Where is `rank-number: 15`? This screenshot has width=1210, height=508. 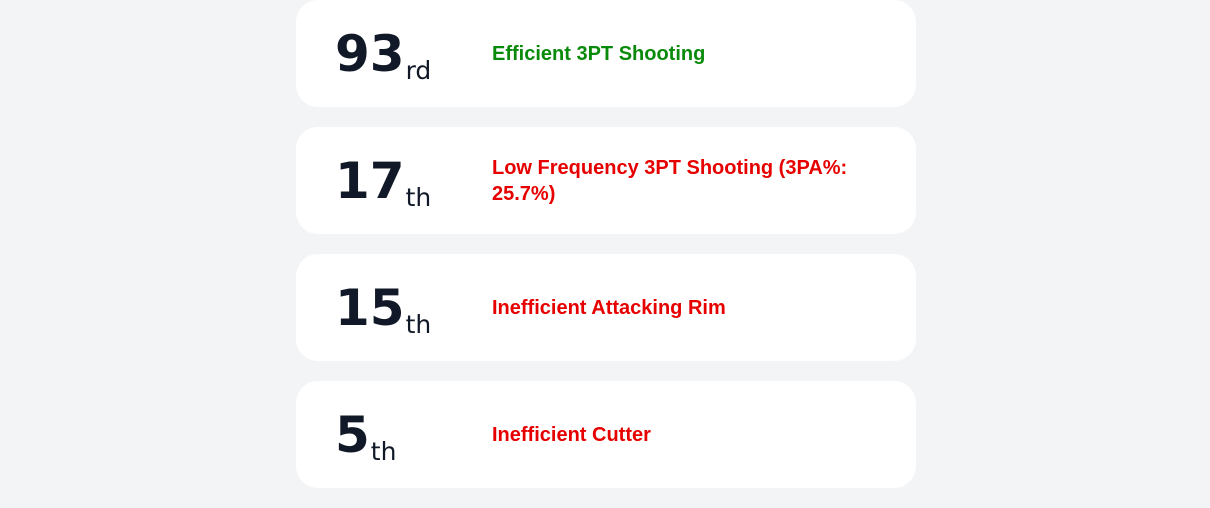
rank-number: 15 is located at coordinates (370, 307).